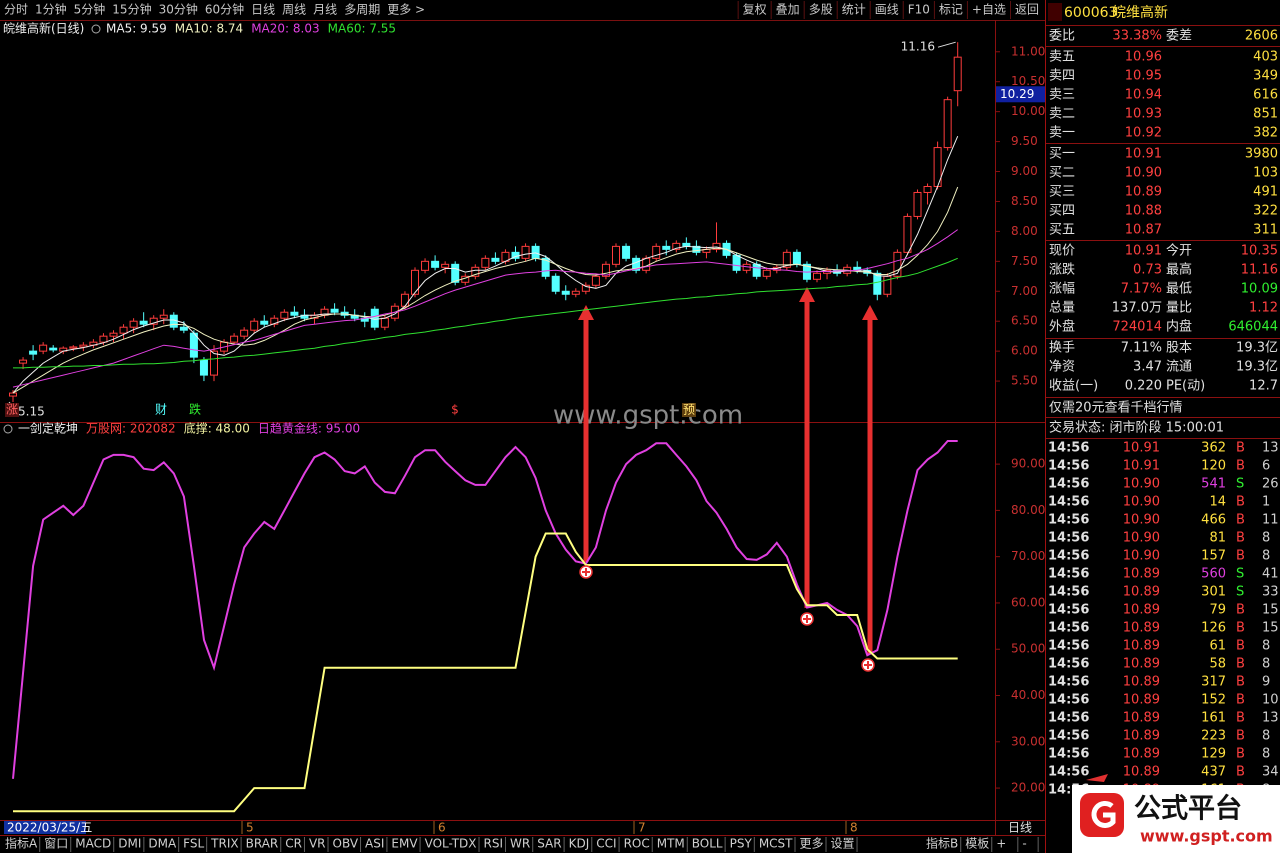  Describe the element at coordinates (21, 843) in the screenshot. I see `tab: 指标A` at that location.